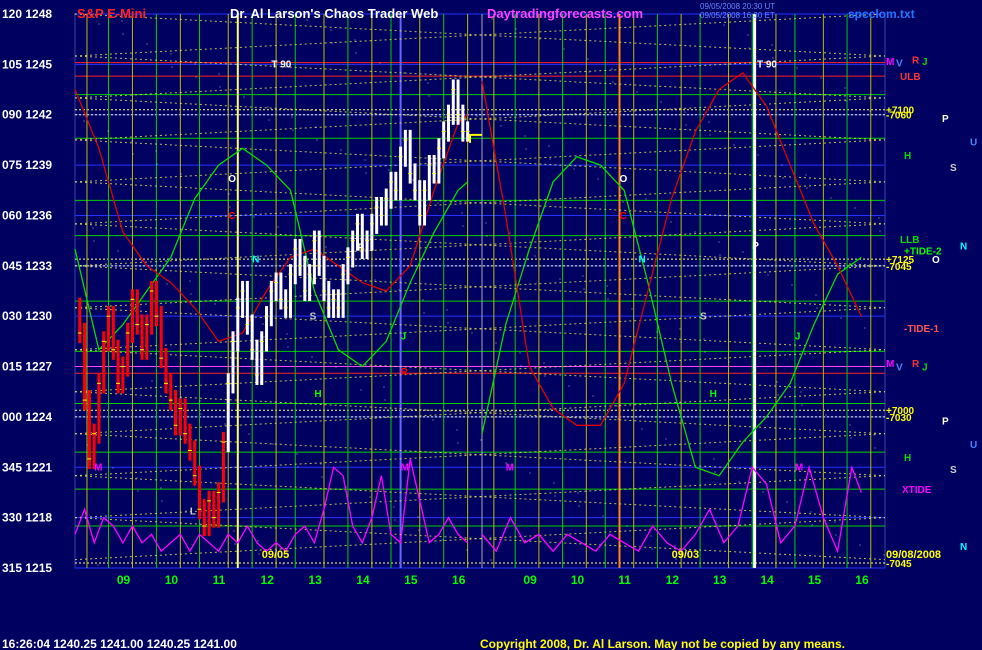 Image resolution: width=982 pixels, height=650 pixels. I want to click on right-axis-label: N, so click(963, 547).